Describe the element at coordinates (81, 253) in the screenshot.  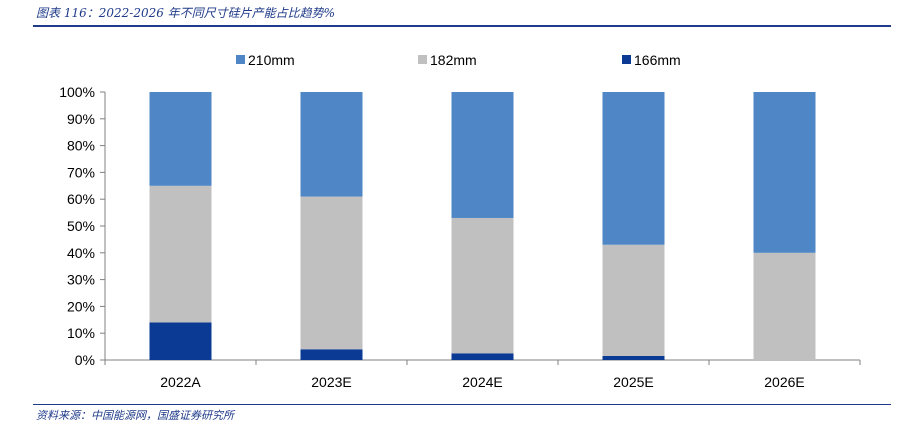
I see `y-tick-label: 40%` at that location.